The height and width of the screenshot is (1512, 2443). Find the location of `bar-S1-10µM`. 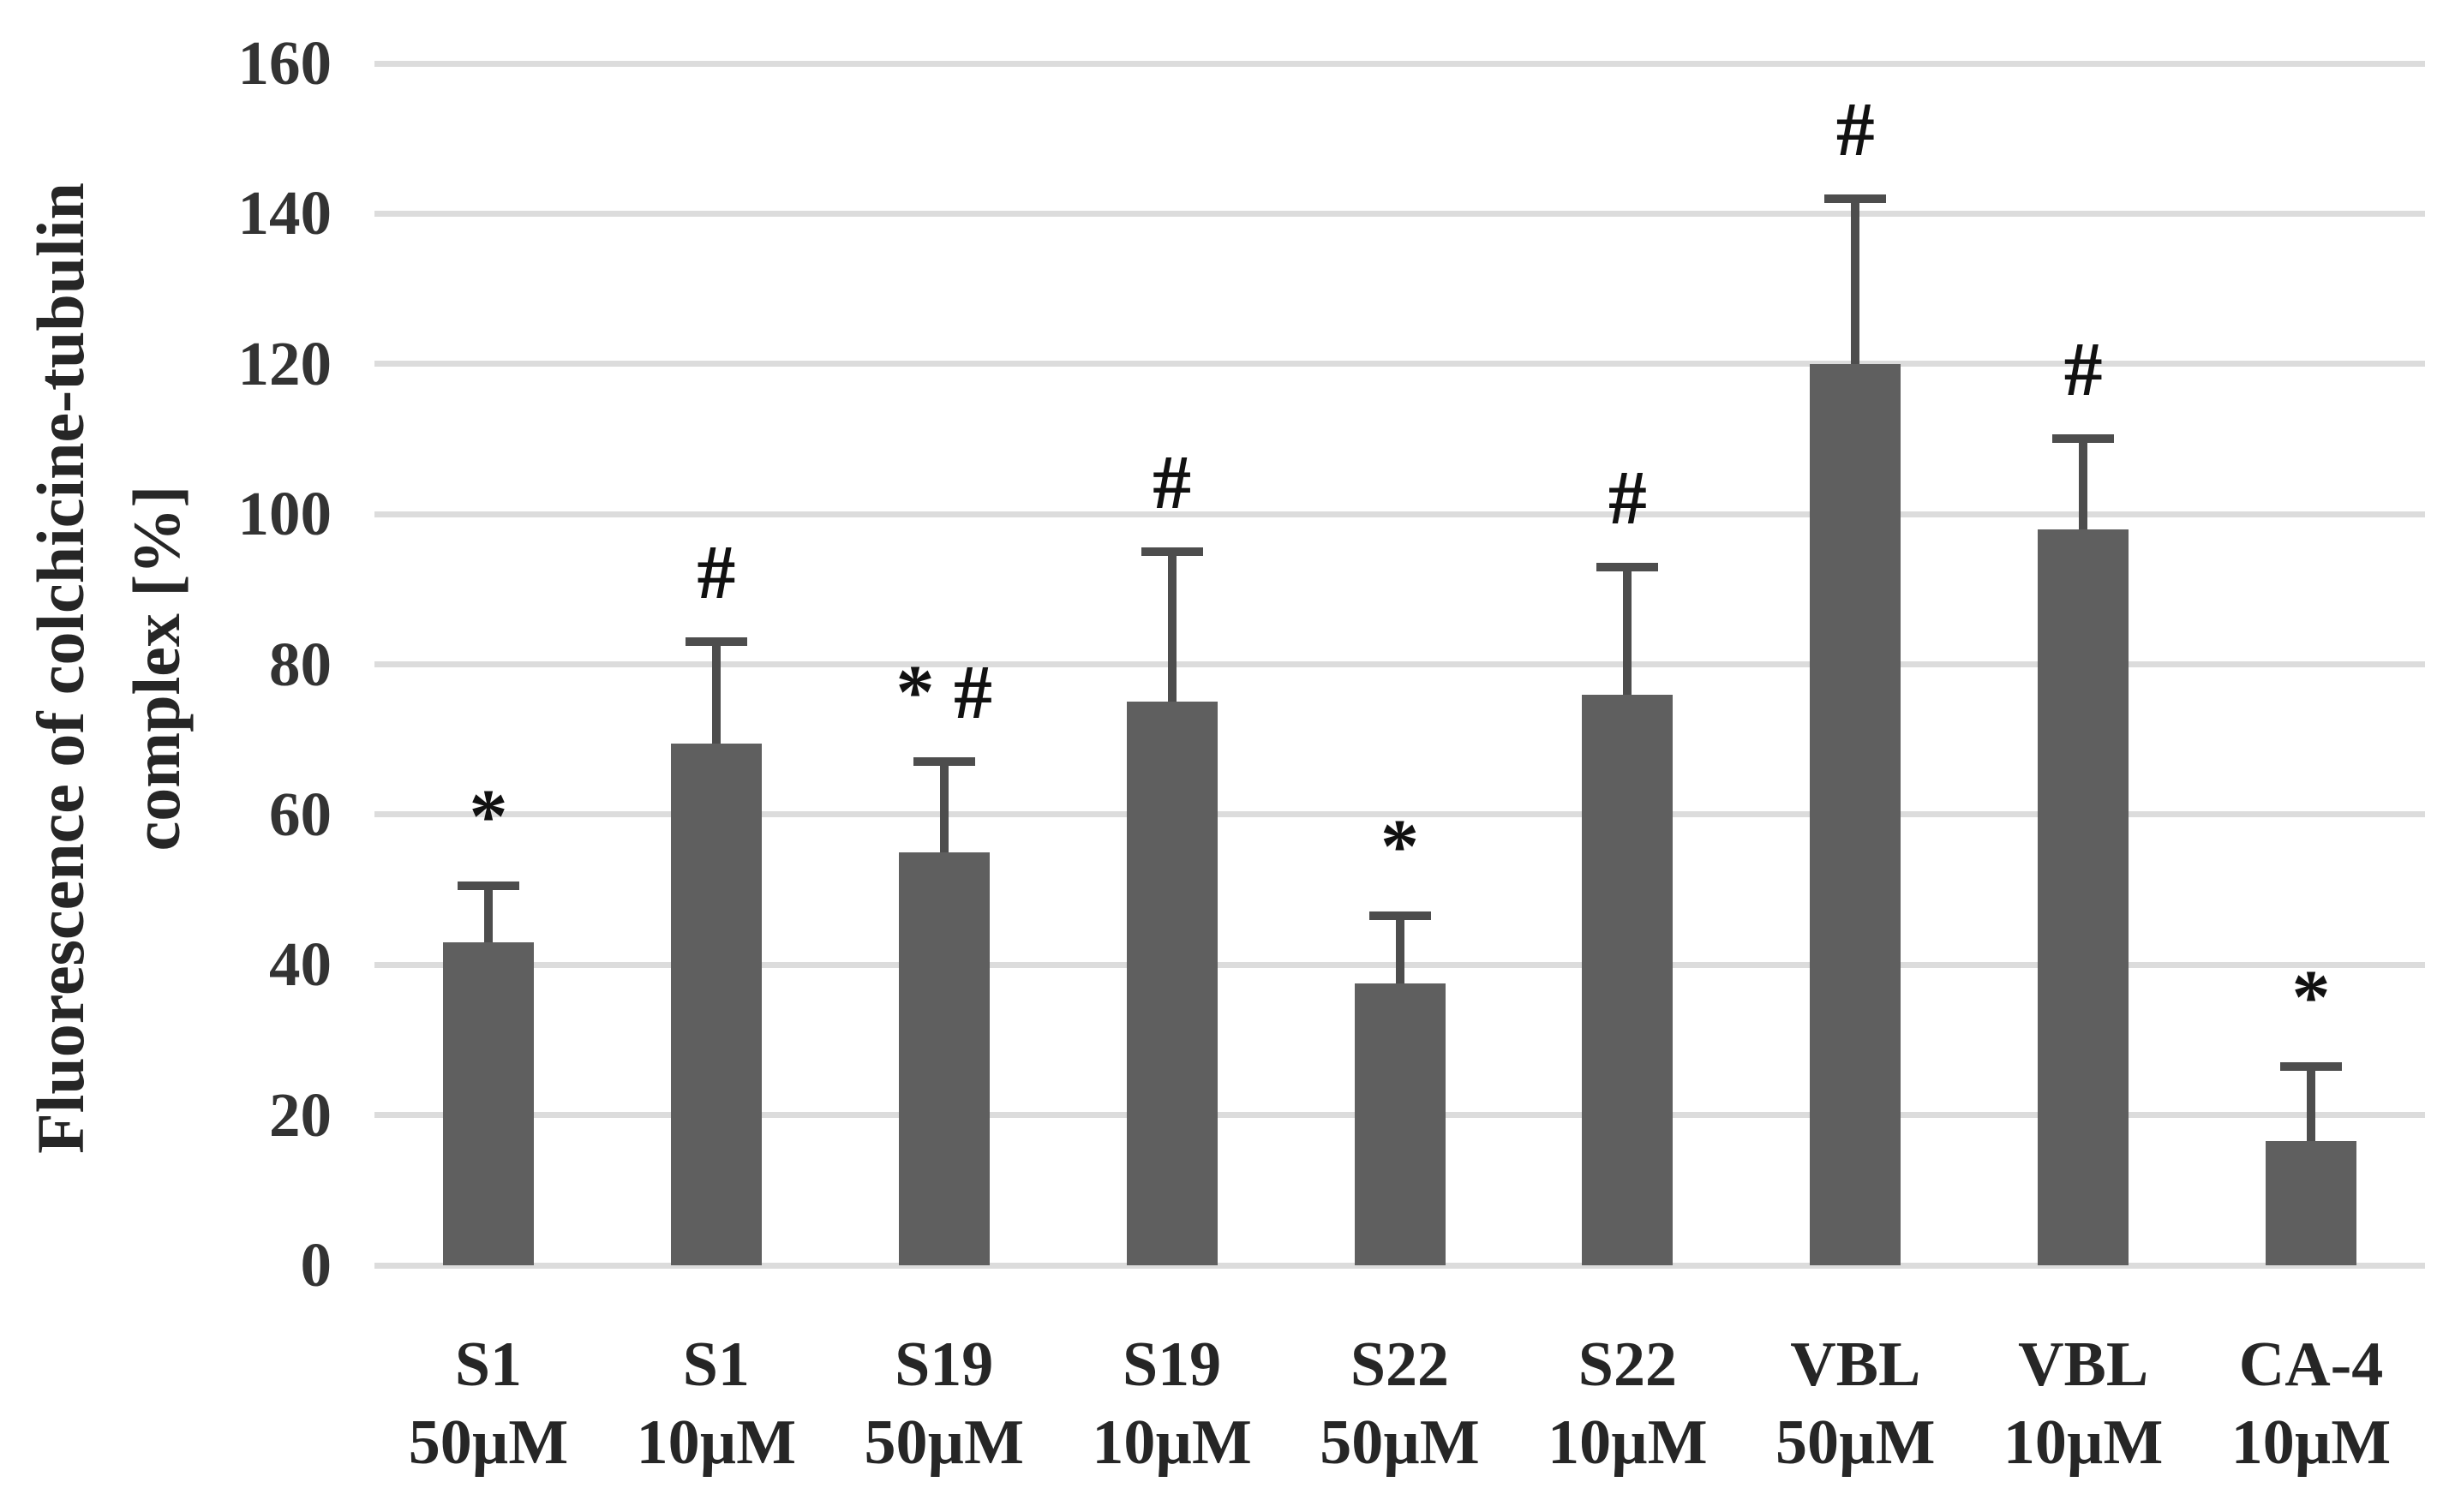

bar-S1-10µM is located at coordinates (716, 1004).